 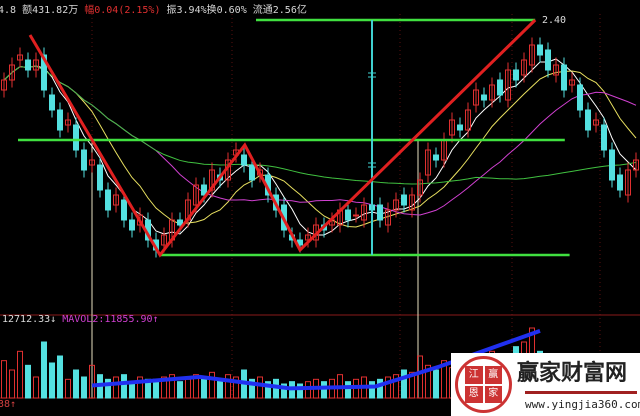 What do you see at coordinates (226, 10) in the screenshot?
I see `turnover: 换0.60%` at bounding box center [226, 10].